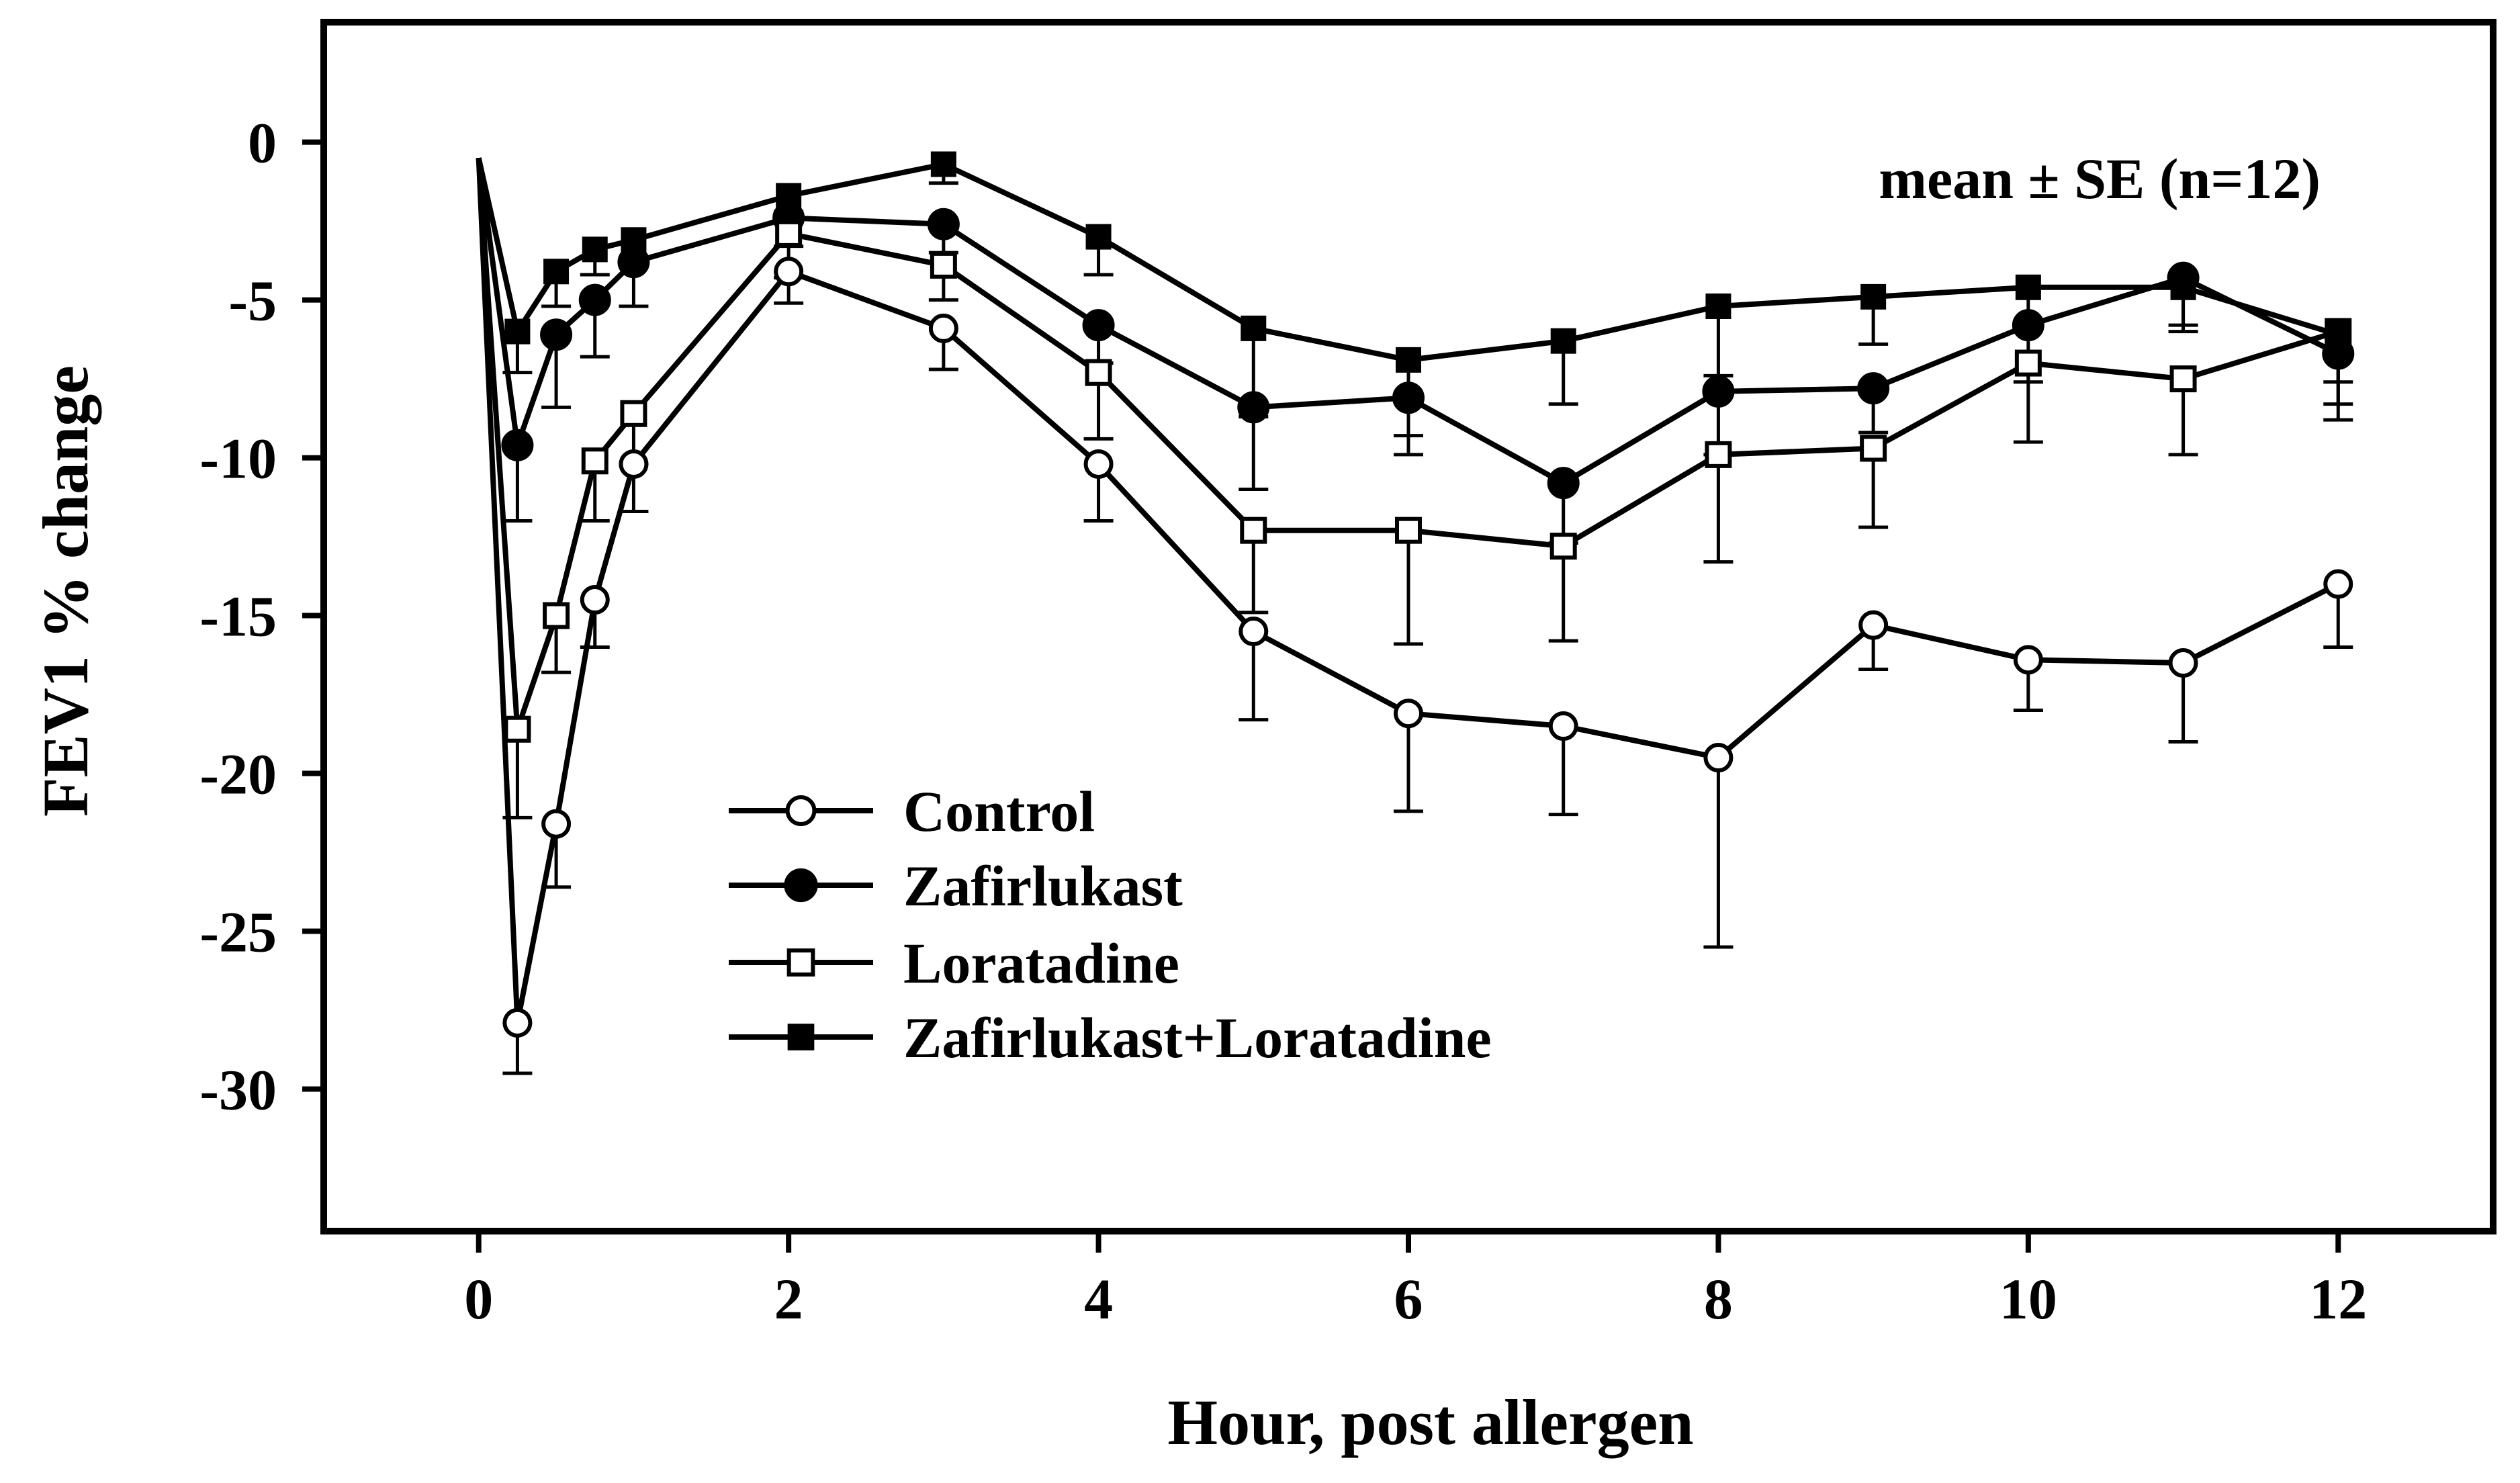 Image resolution: width=2520 pixels, height=1483 pixels. I want to click on x-tick-label: 4, so click(1098, 1299).